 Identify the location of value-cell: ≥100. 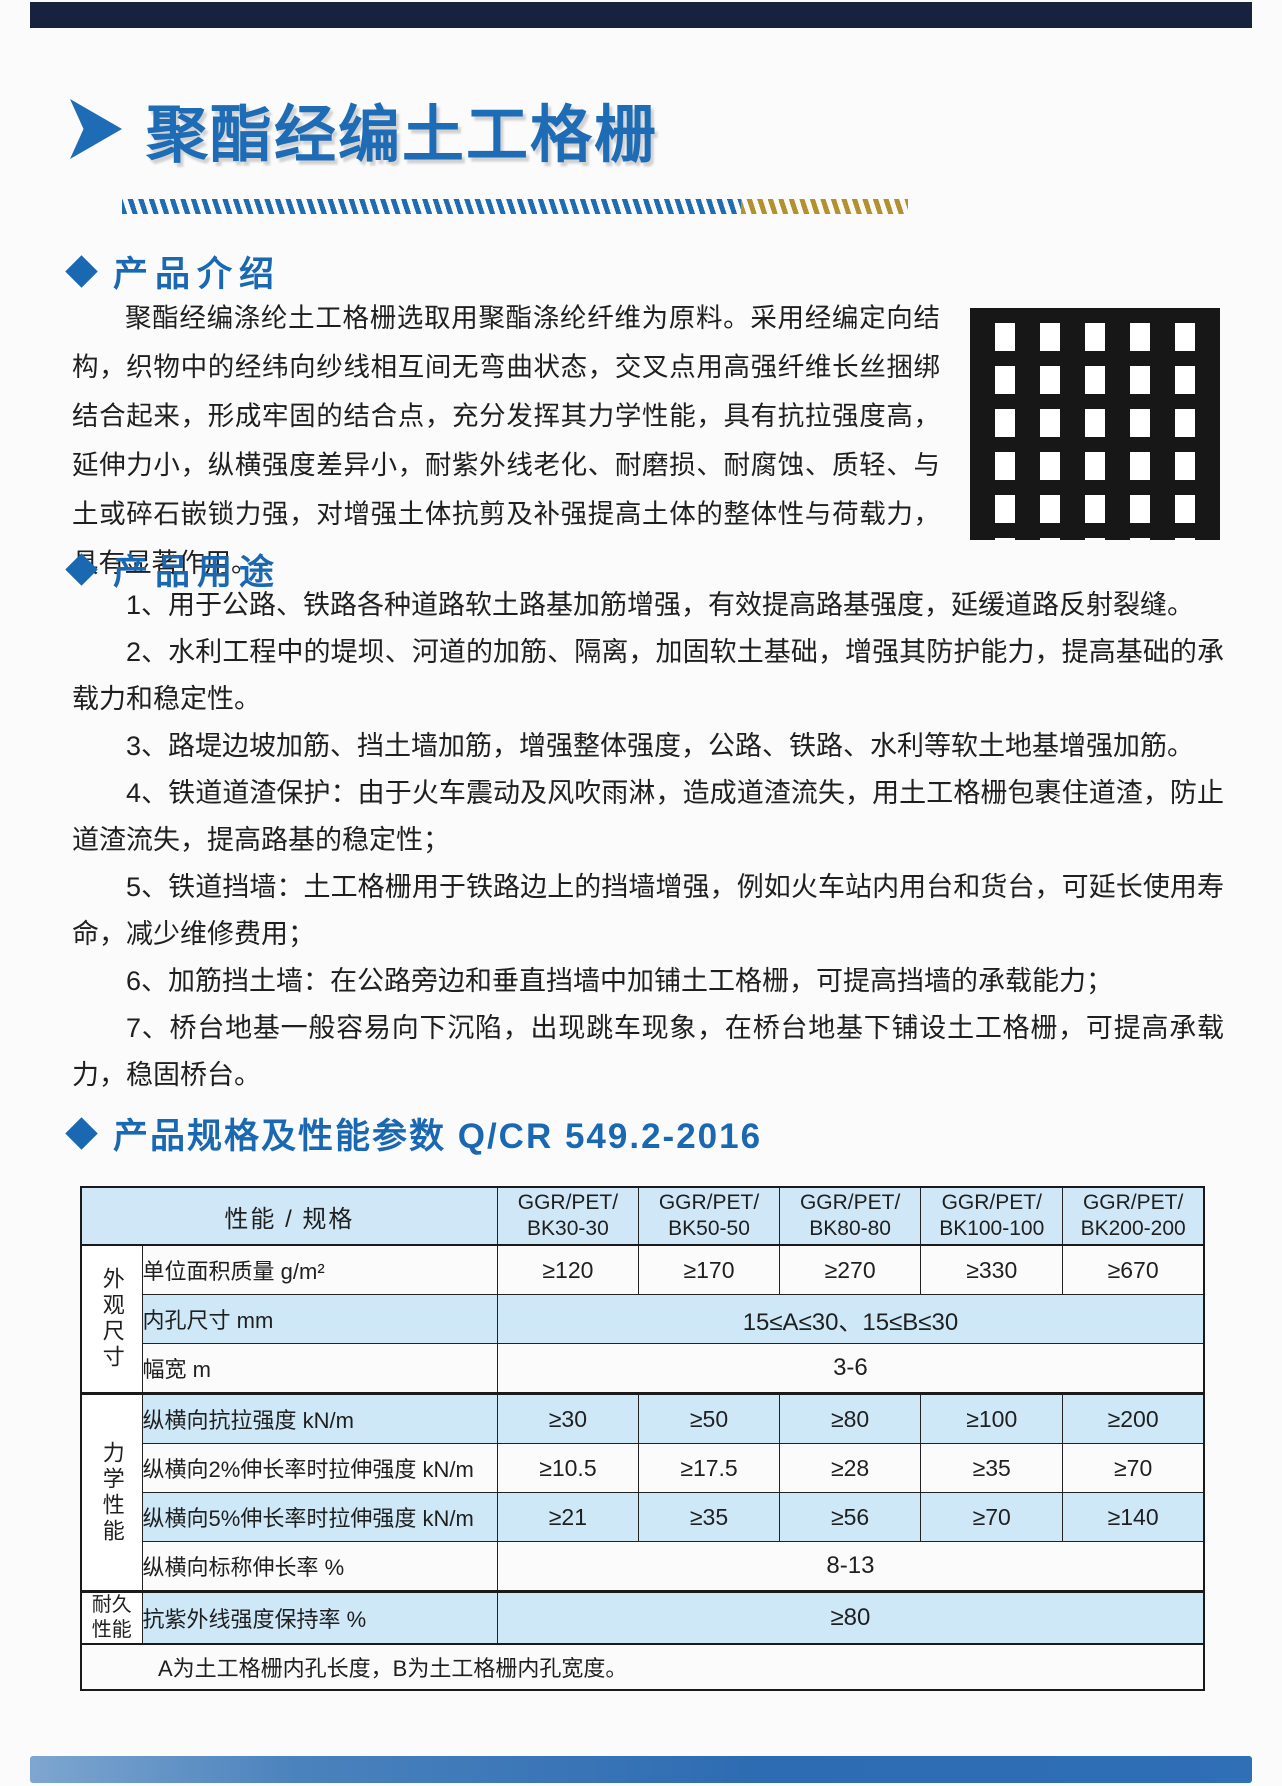
(992, 1418).